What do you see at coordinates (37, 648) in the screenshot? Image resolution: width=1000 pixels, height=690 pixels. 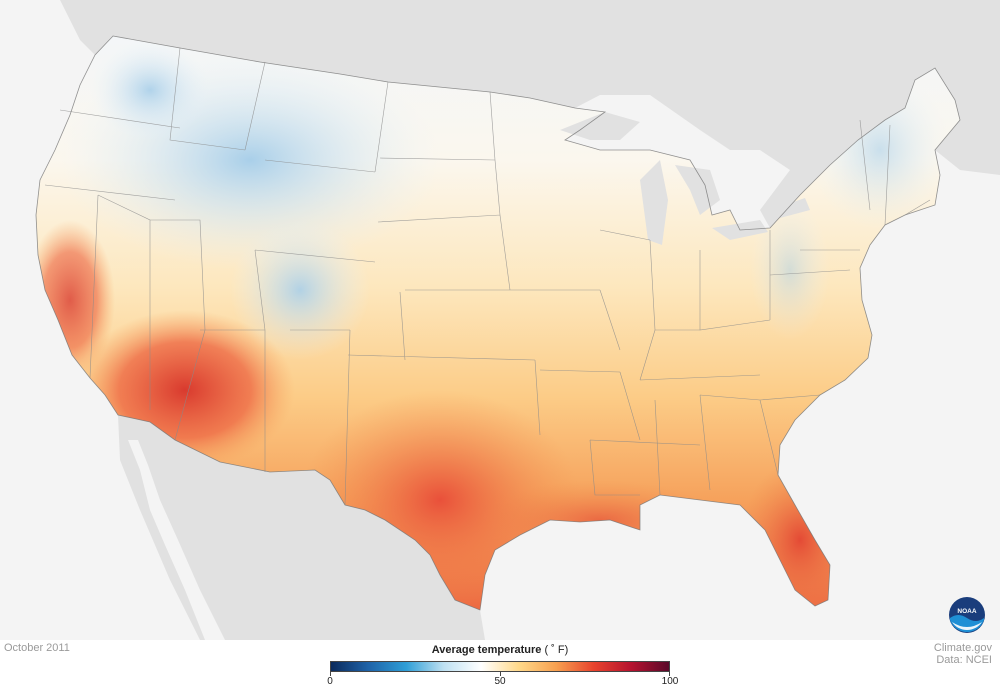 I see `period-label: October 2011` at bounding box center [37, 648].